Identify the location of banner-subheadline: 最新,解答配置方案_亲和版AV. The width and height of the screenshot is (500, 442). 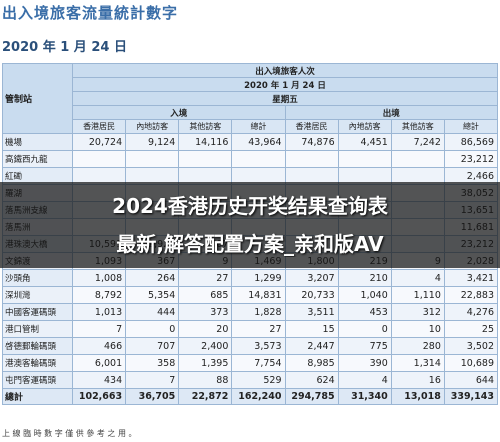
(250, 244).